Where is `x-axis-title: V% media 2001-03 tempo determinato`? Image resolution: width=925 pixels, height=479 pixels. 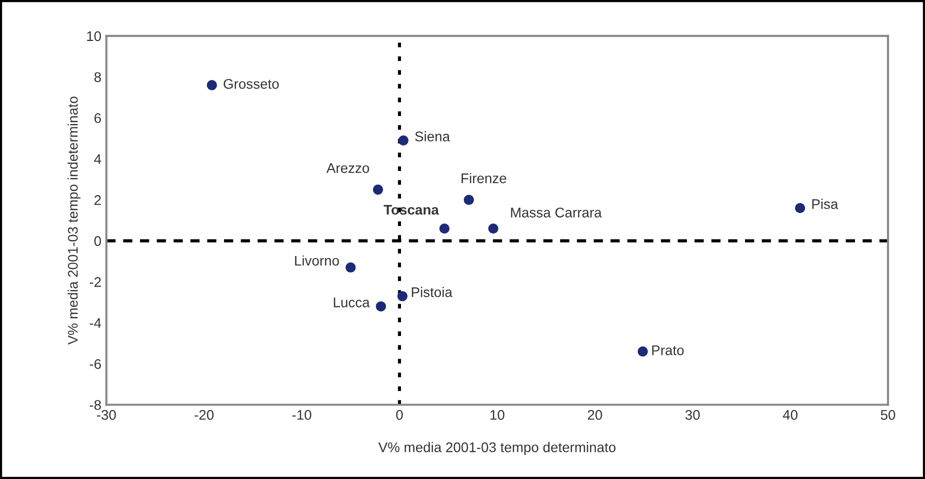
x-axis-title: V% media 2001-03 tempo determinato is located at coordinates (497, 448).